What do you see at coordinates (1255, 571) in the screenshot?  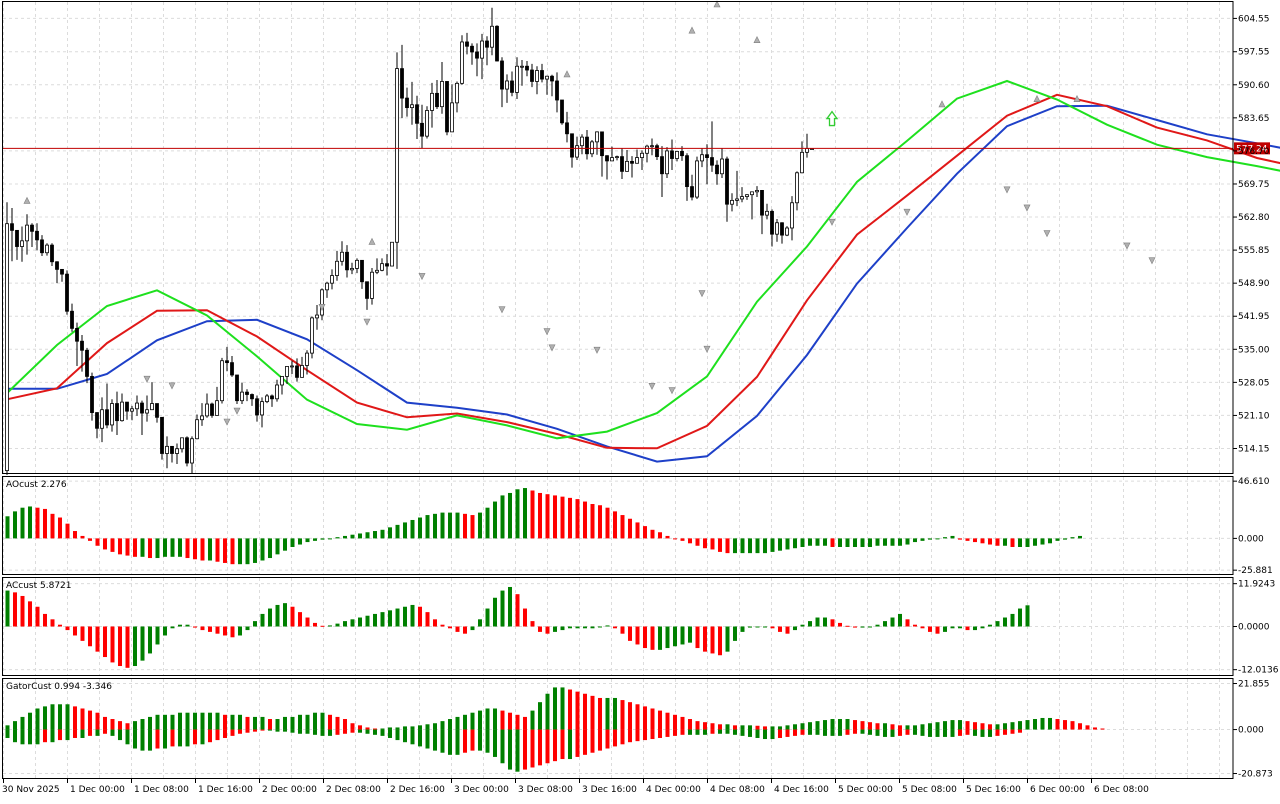 I see `ao-tick-label: -25.881` at bounding box center [1255, 571].